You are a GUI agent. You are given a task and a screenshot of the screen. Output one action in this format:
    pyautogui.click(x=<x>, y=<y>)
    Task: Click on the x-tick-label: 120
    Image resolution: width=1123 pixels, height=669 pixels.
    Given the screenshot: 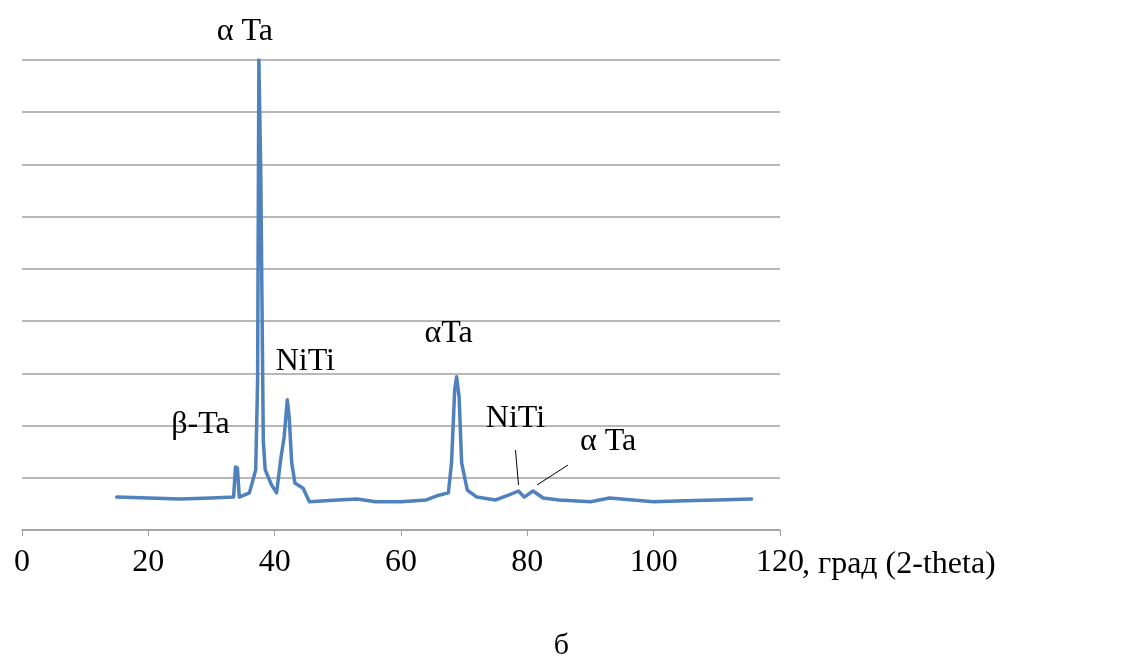 What is the action you would take?
    pyautogui.click(x=780, y=560)
    